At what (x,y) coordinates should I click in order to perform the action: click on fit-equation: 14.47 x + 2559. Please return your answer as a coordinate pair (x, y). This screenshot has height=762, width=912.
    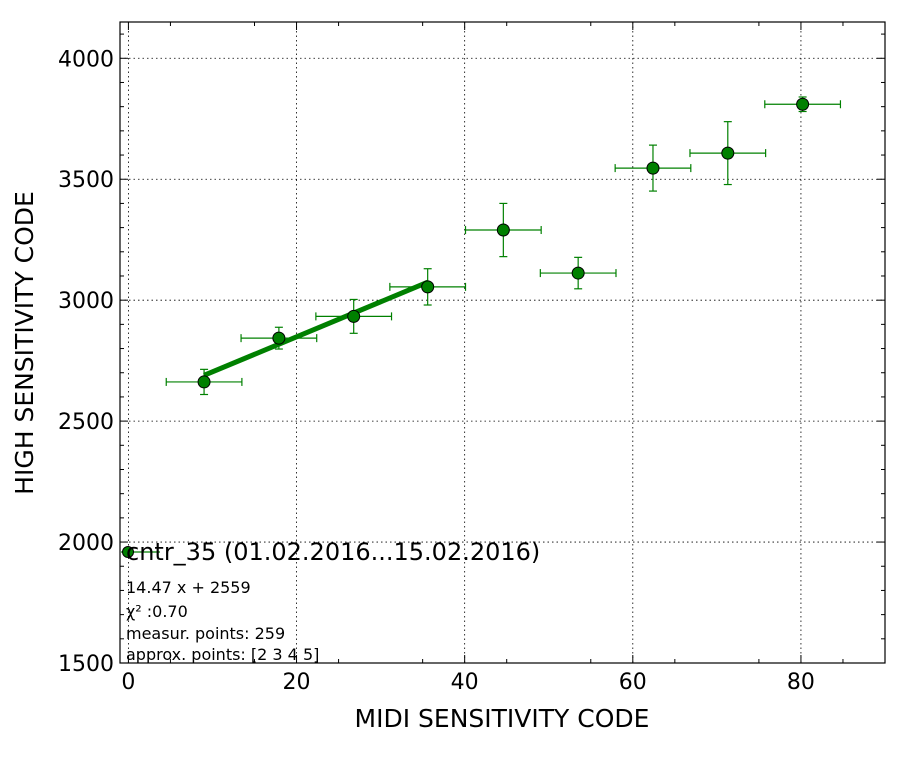
    Looking at the image, I should click on (188, 587).